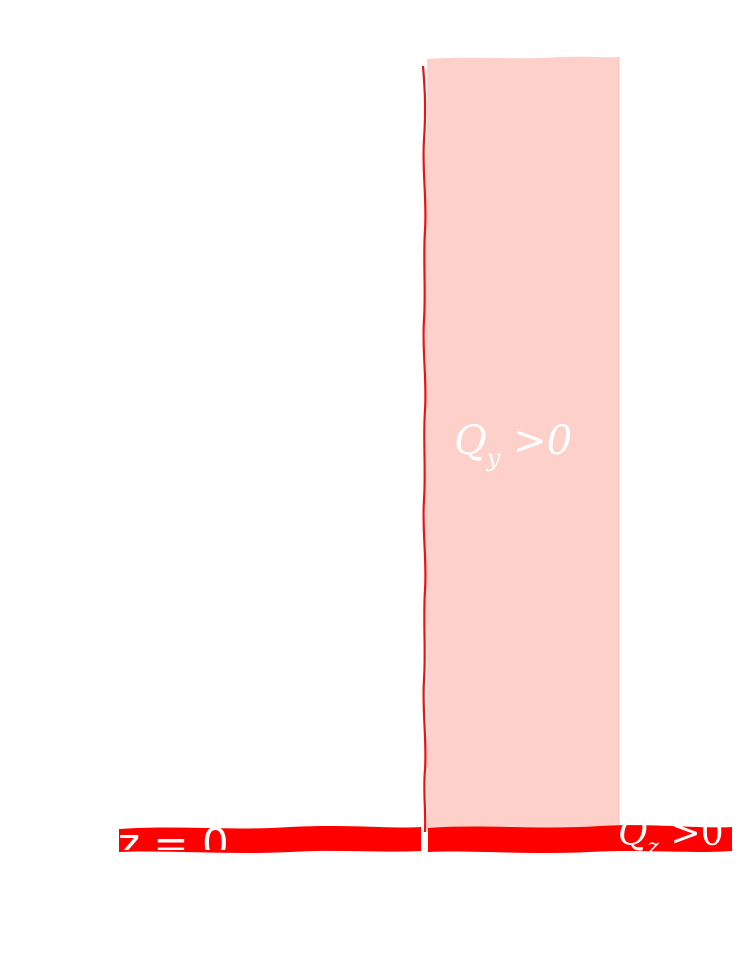 The width and height of the screenshot is (744, 969). Describe the element at coordinates (580, 839) in the screenshot. I see `z-zero-band-right` at that location.